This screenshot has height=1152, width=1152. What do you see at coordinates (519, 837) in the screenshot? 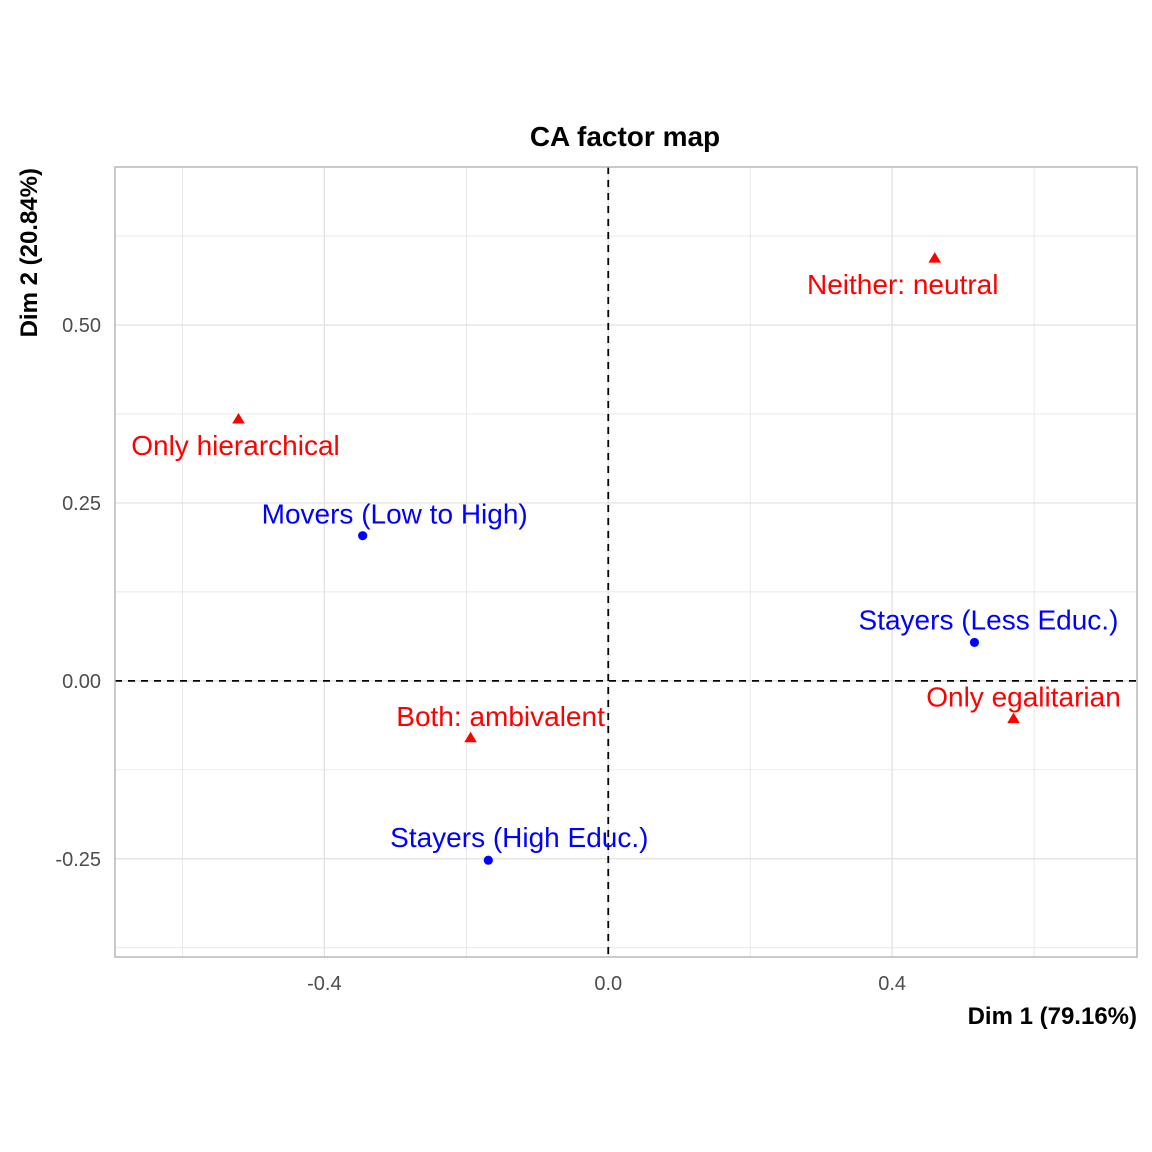
I see `point-label: Stayers (High Educ.)` at bounding box center [519, 837].